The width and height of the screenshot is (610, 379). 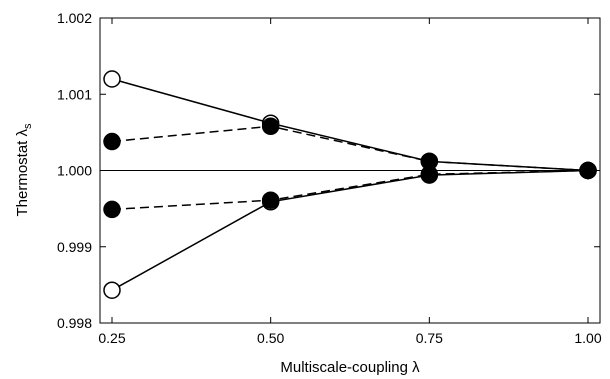 What do you see at coordinates (74, 94) in the screenshot?
I see `y-tick-label: 1.001` at bounding box center [74, 94].